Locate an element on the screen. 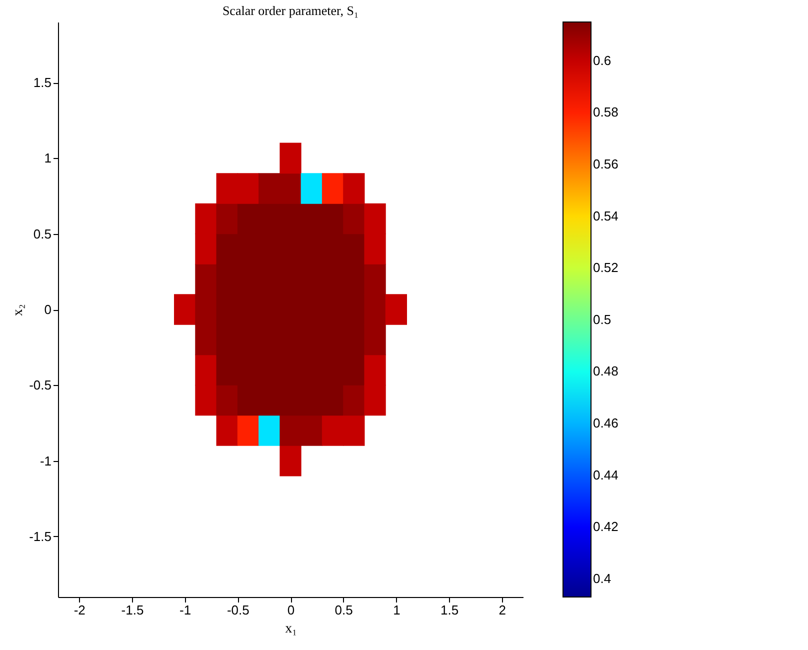 Image resolution: width=808 pixels, height=650 pixels. x-tick-label: -2 is located at coordinates (80, 610).